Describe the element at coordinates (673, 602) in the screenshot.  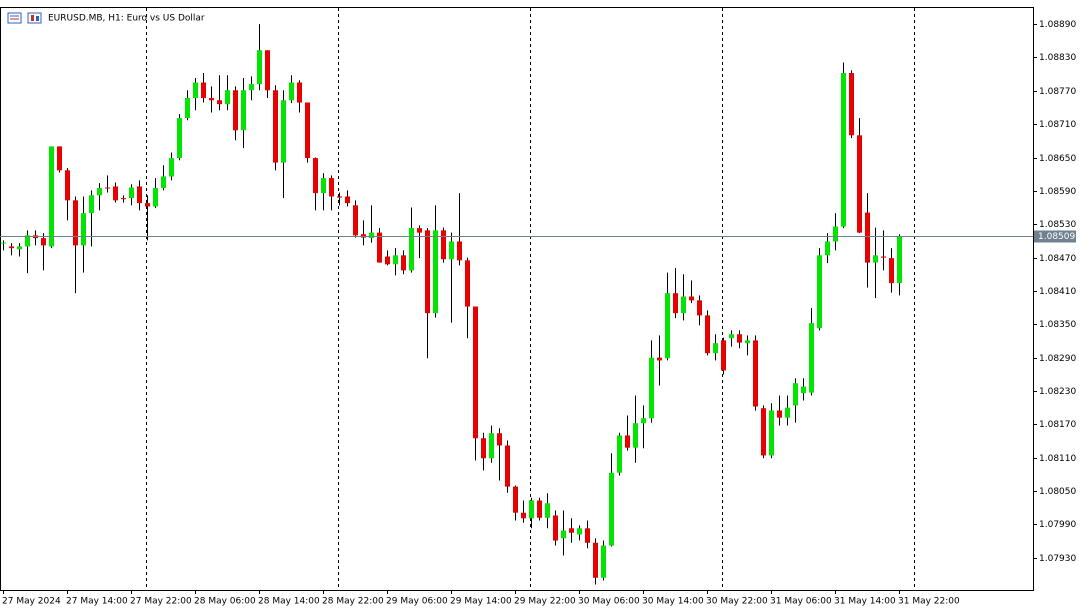
I see `x-tick-label: 30 May 14:00` at that location.